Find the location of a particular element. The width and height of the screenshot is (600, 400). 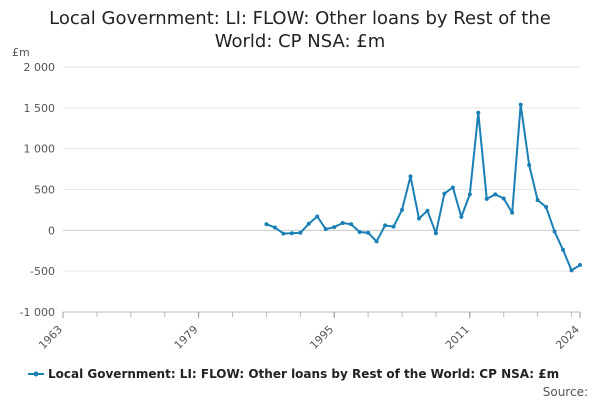

y-tick-label: 500 is located at coordinates (44, 190).